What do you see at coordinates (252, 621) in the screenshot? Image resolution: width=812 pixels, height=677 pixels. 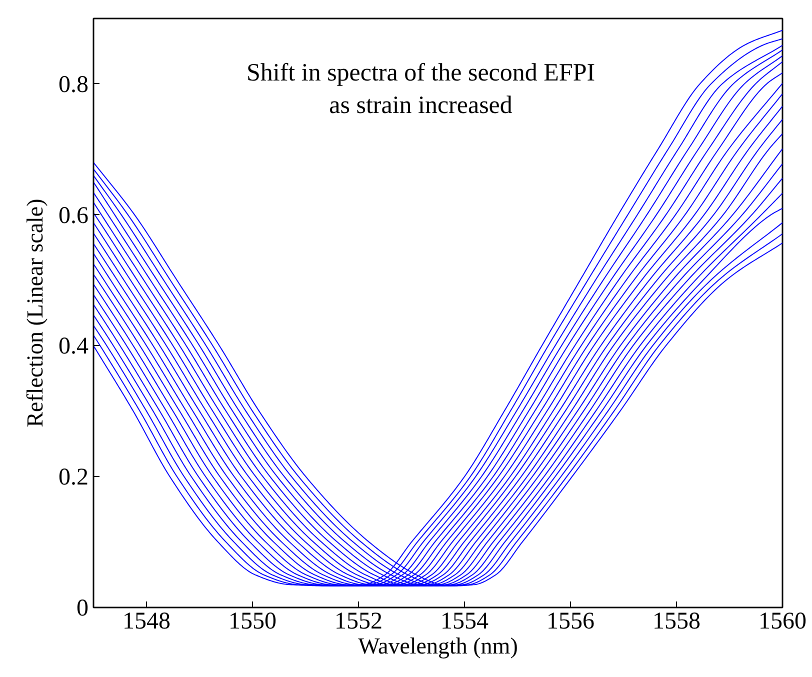 I see `x-tick-label: 1550` at bounding box center [252, 621].